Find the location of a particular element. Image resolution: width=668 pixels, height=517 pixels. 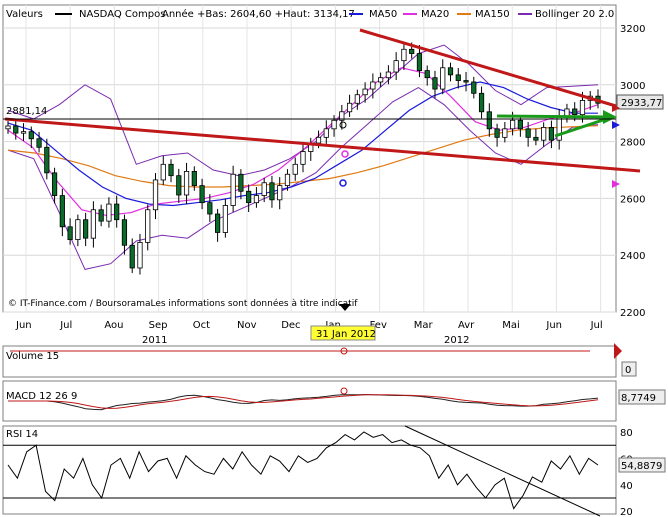

month-tick-label: Nov is located at coordinates (247, 325).